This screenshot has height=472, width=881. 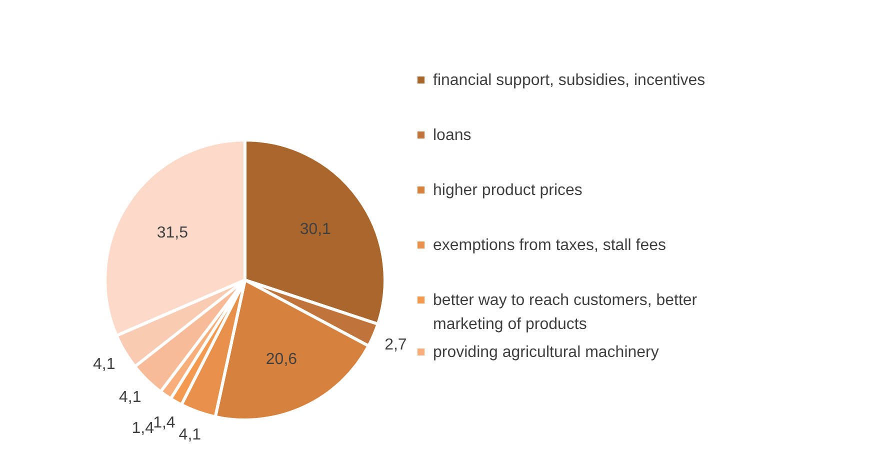 I want to click on data-label: 31,5, so click(x=172, y=233).